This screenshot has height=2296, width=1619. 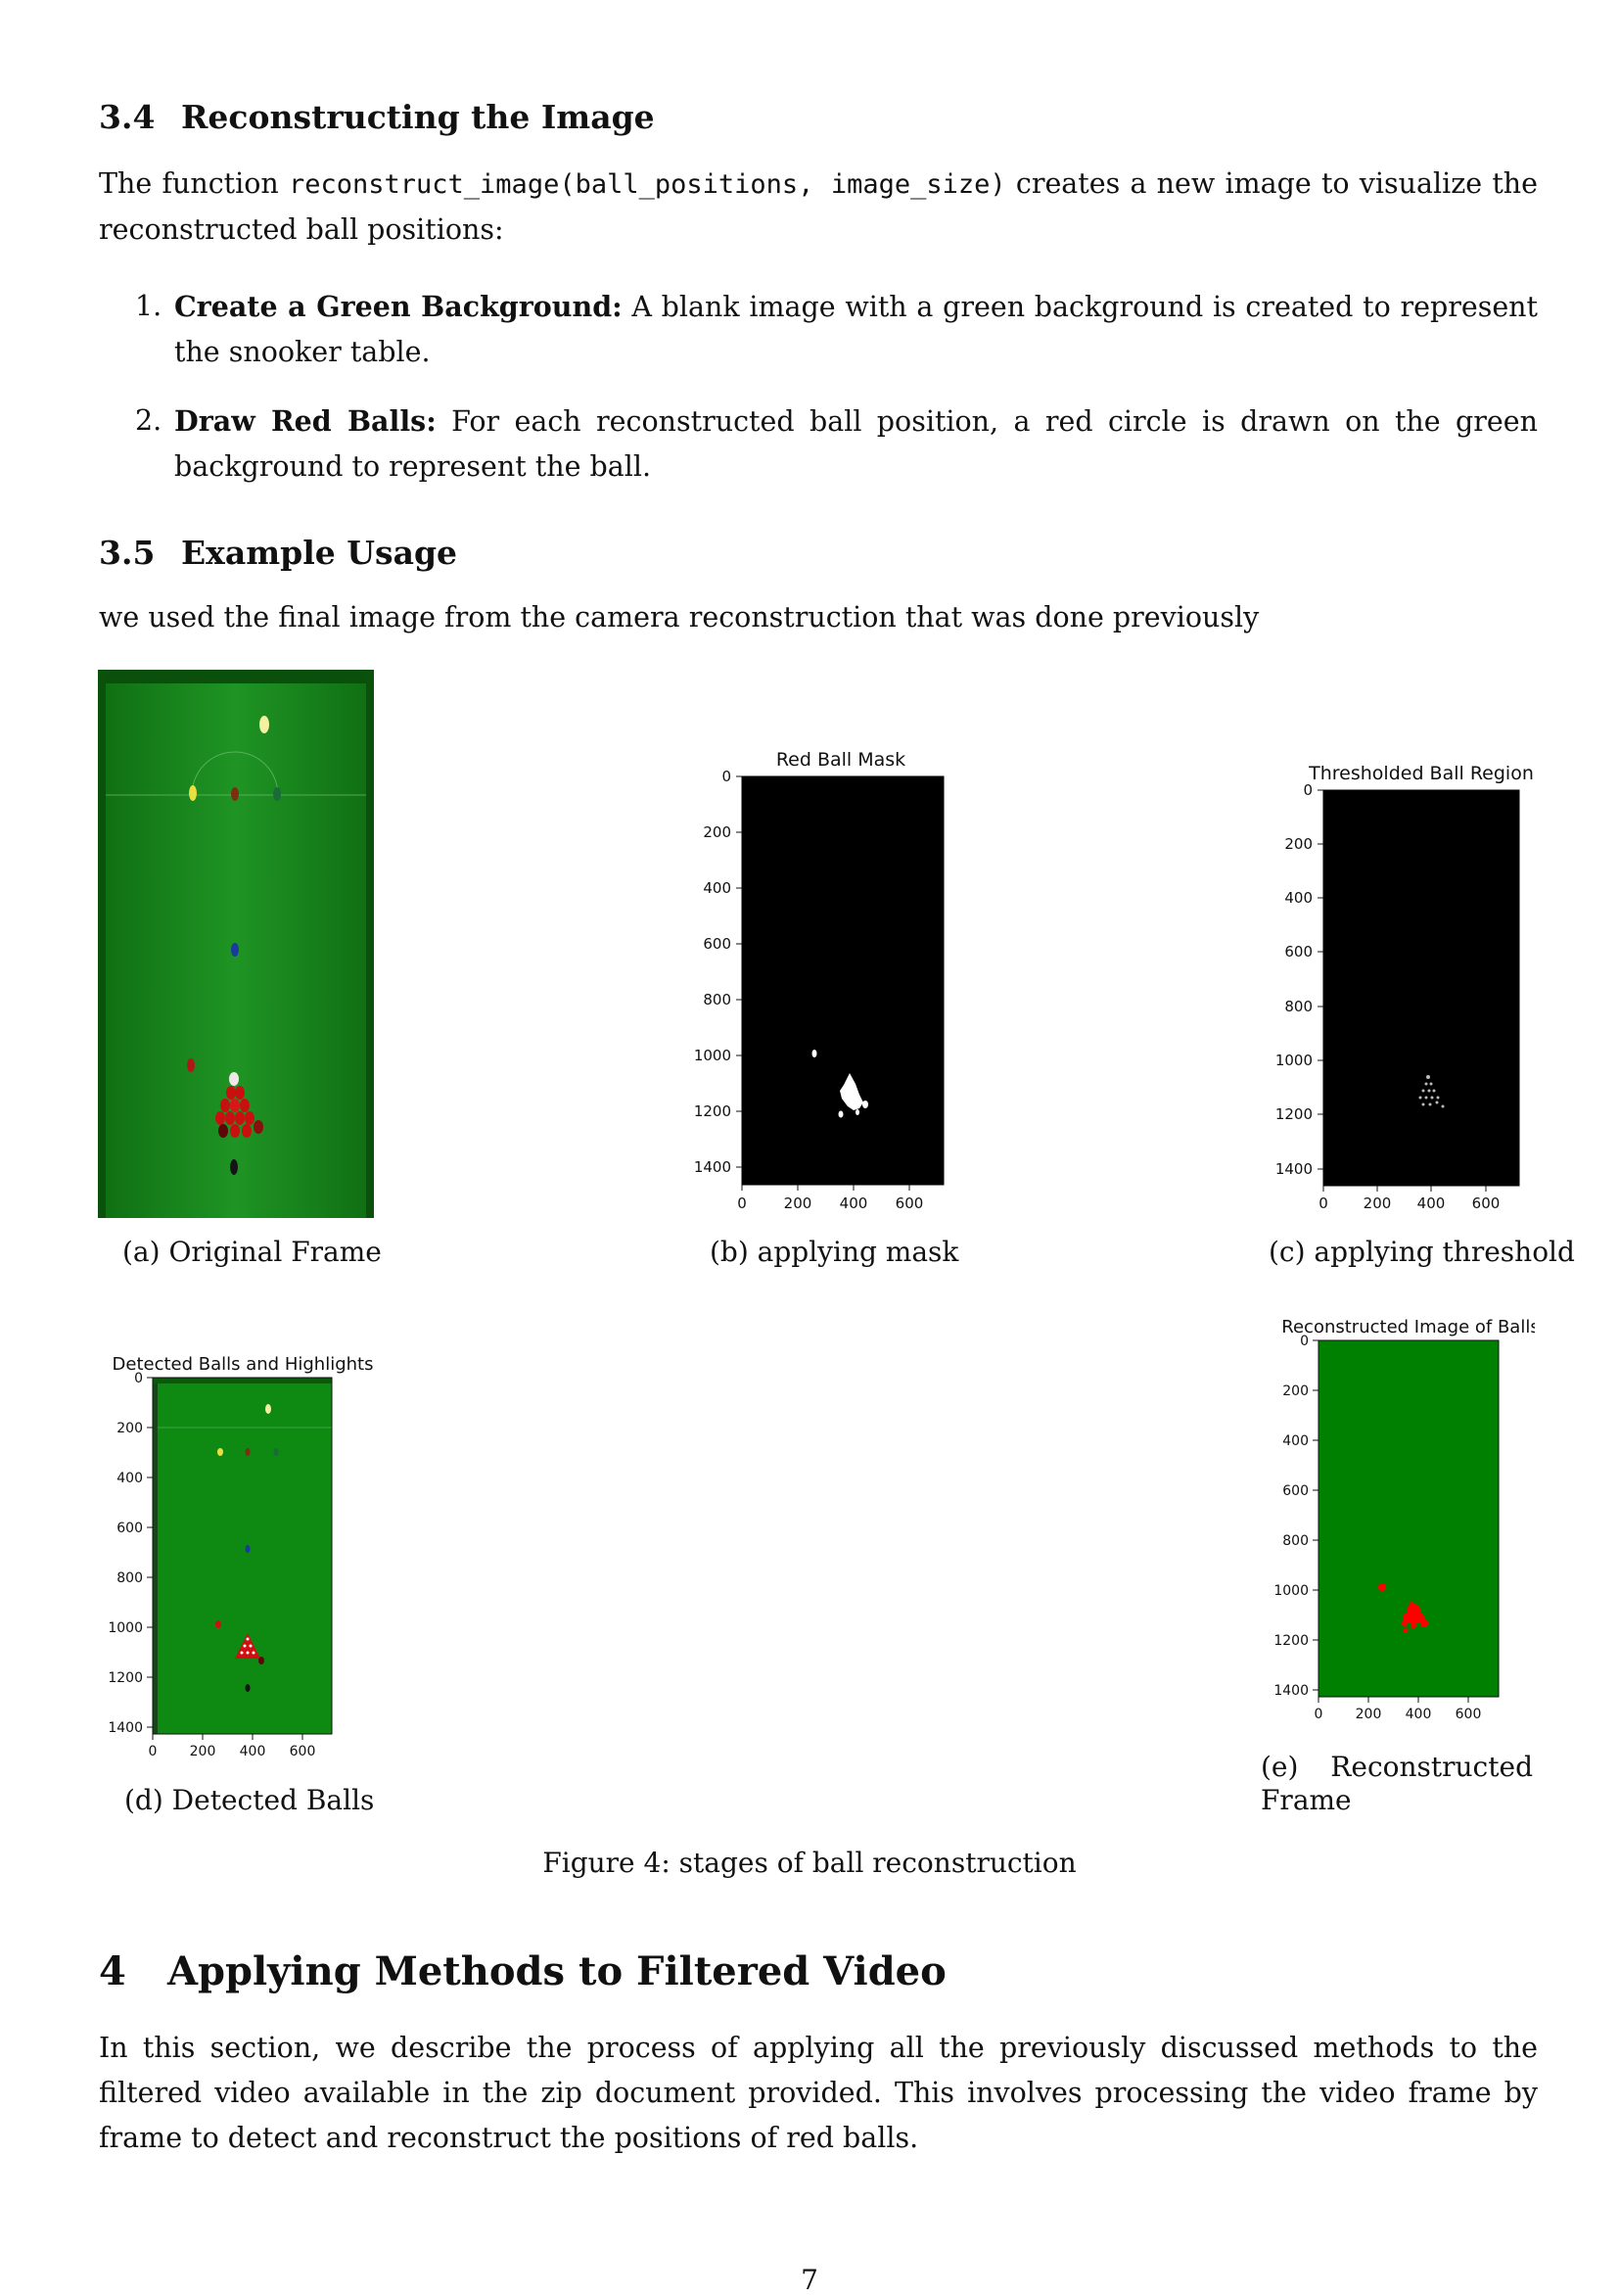 I want to click on list-number: 1., so click(x=148, y=306).